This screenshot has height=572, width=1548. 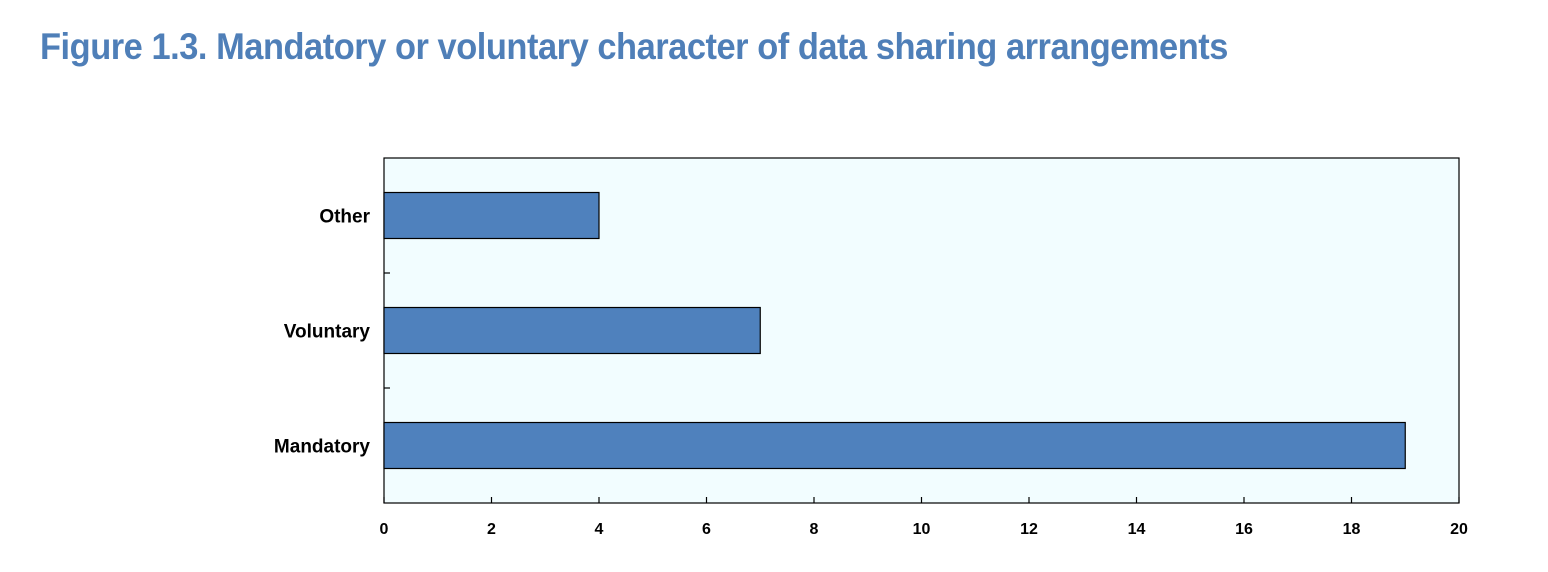 I want to click on x-tick-label-16: 16, so click(x=1244, y=529).